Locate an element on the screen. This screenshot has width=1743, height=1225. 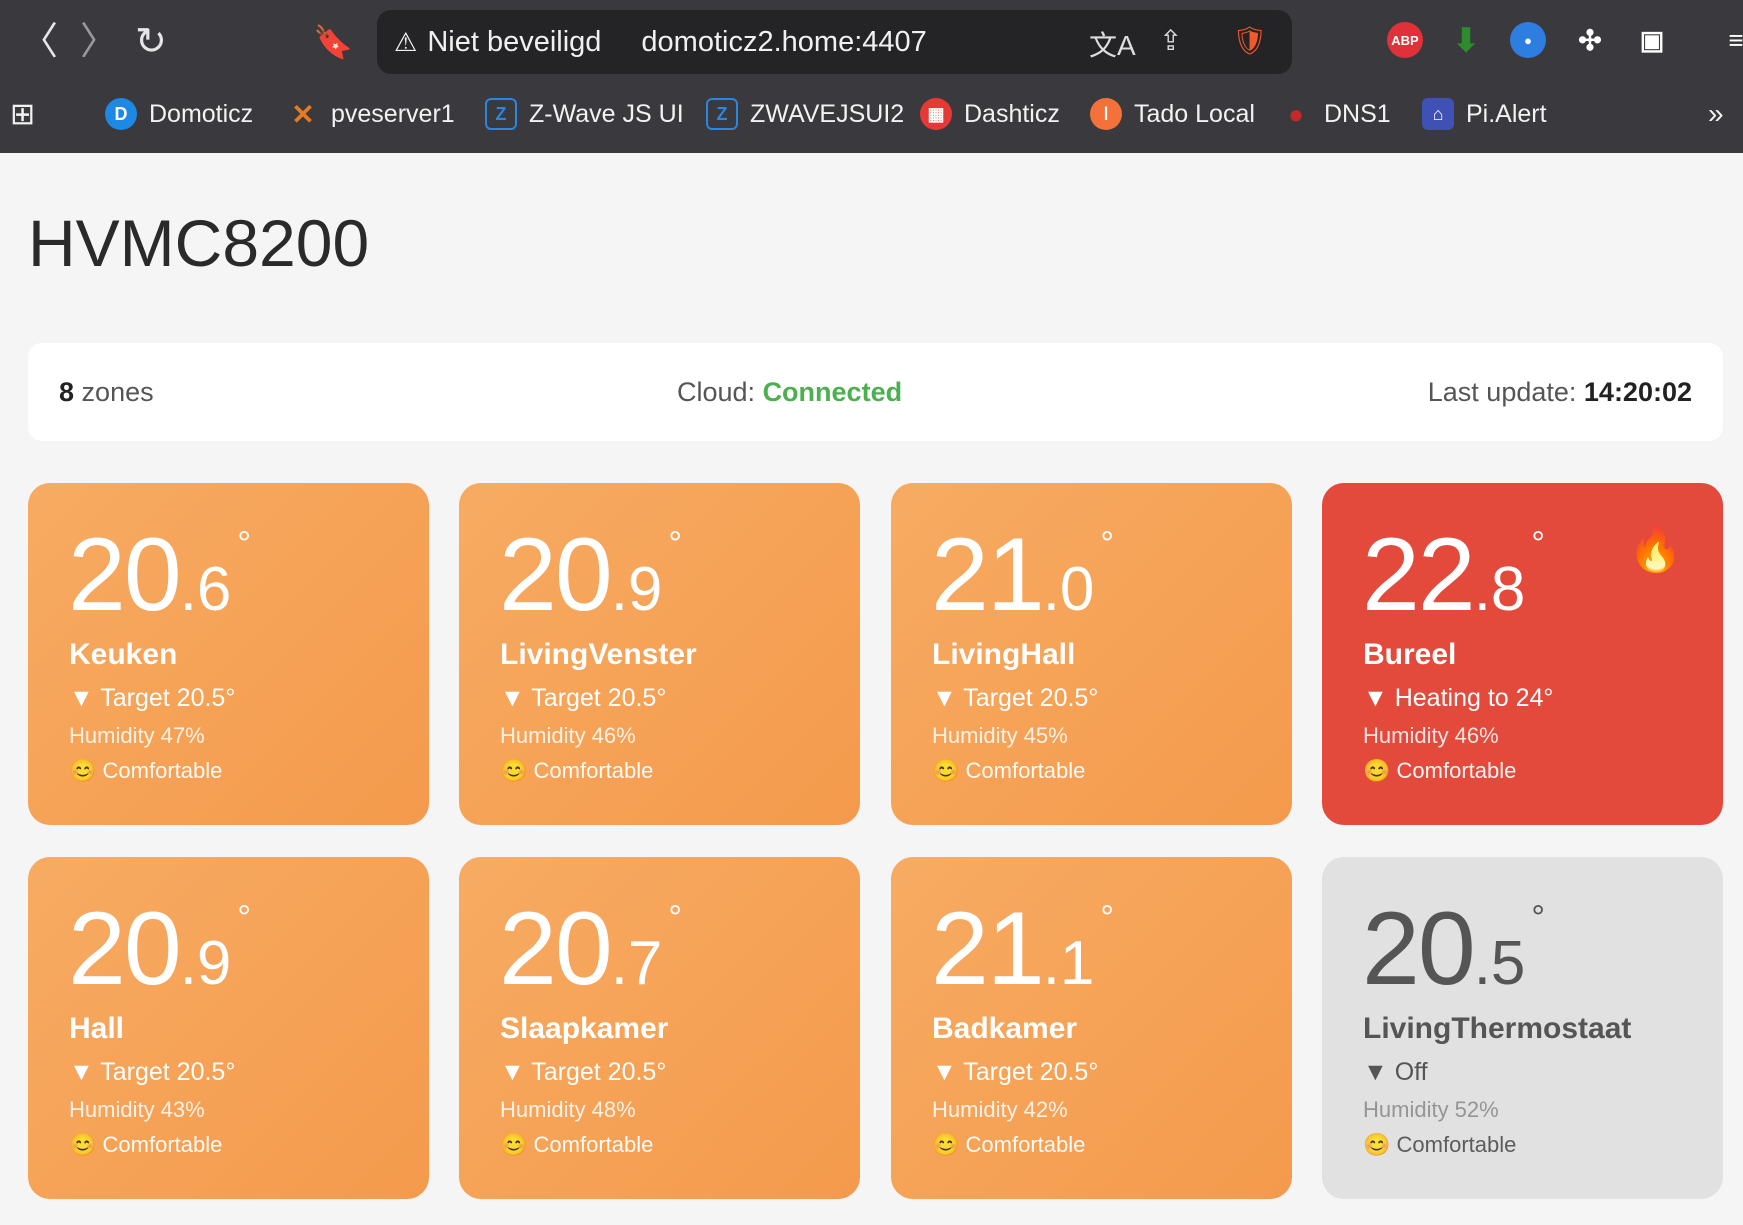
adblock-icon: ABP is located at coordinates (1405, 40).